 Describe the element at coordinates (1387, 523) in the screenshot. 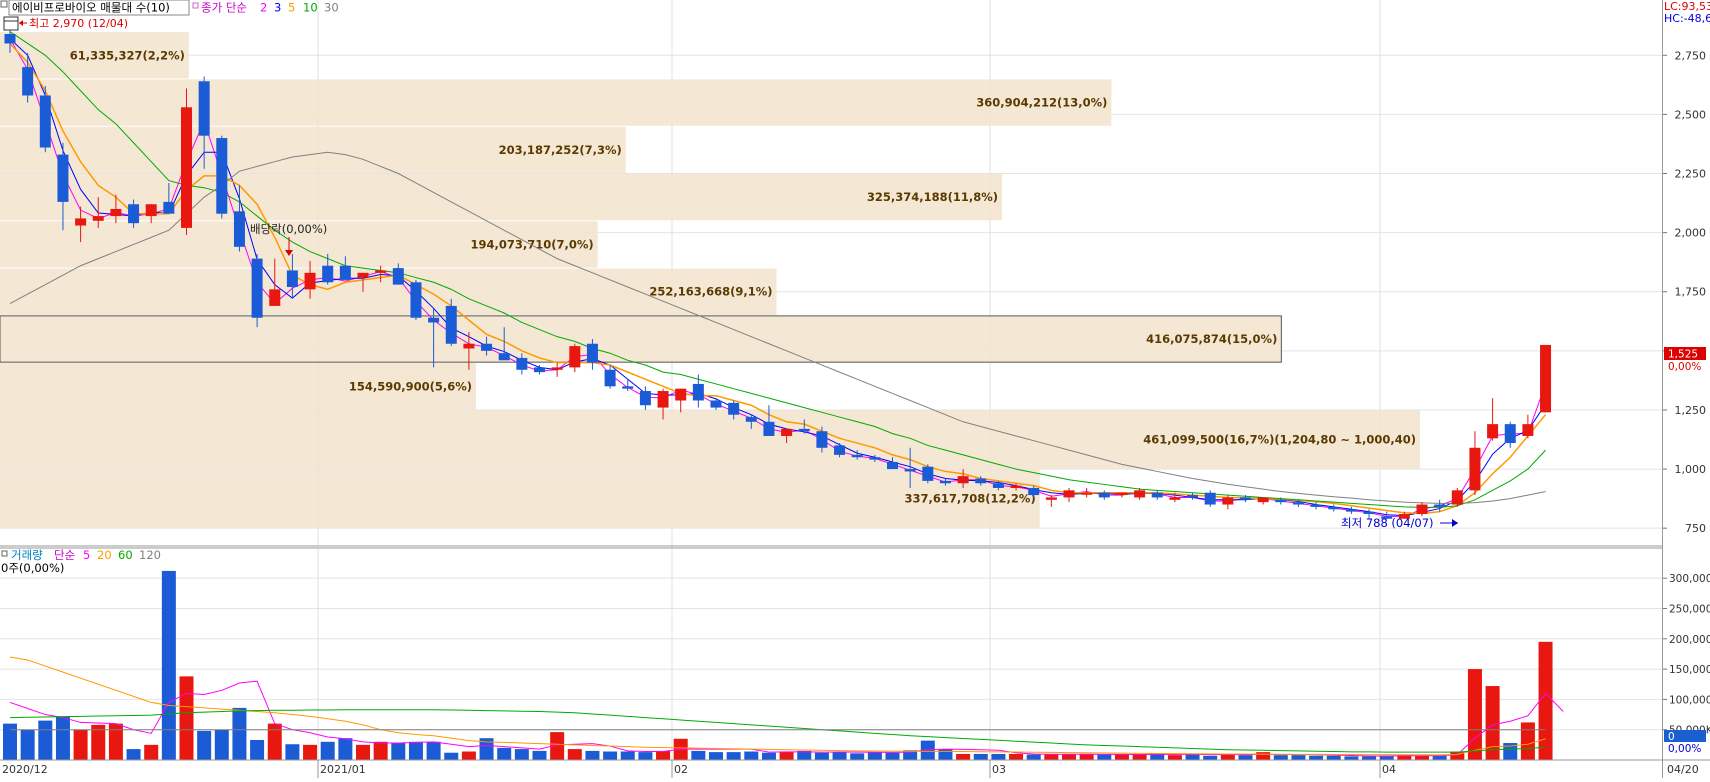

I see `low-label: 최저 788 (04/07)` at that location.